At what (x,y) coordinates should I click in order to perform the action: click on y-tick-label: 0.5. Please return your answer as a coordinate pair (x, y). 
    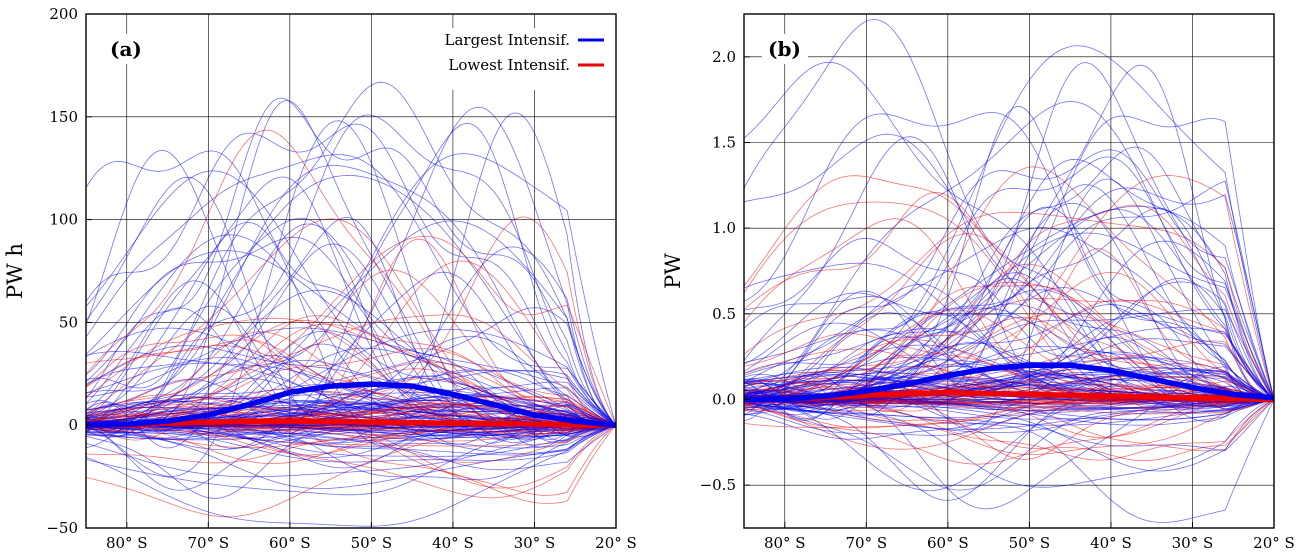
    Looking at the image, I should click on (724, 314).